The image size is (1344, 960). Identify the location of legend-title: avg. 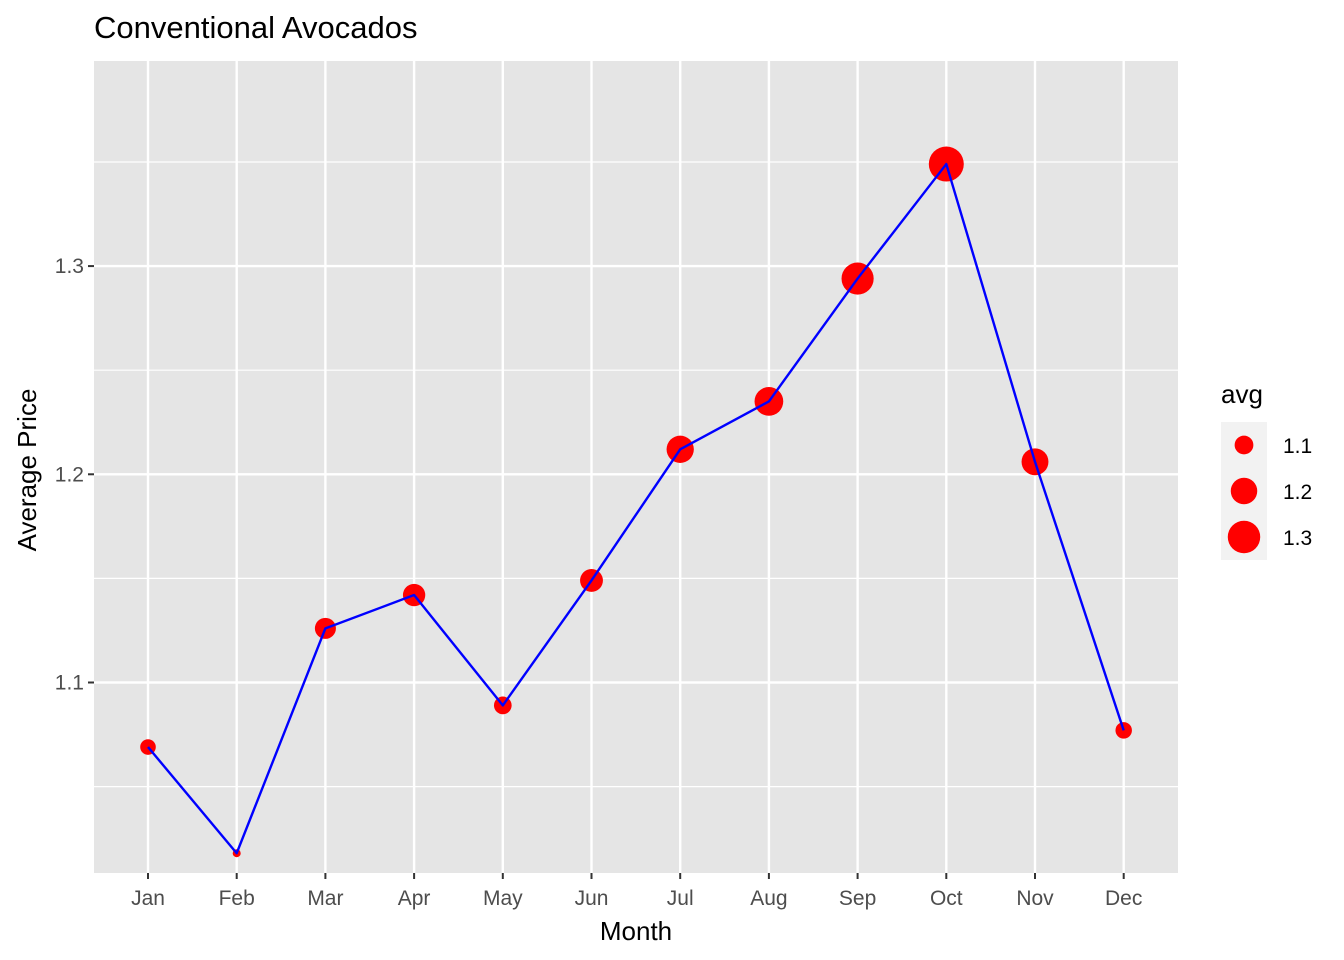
(1242, 394).